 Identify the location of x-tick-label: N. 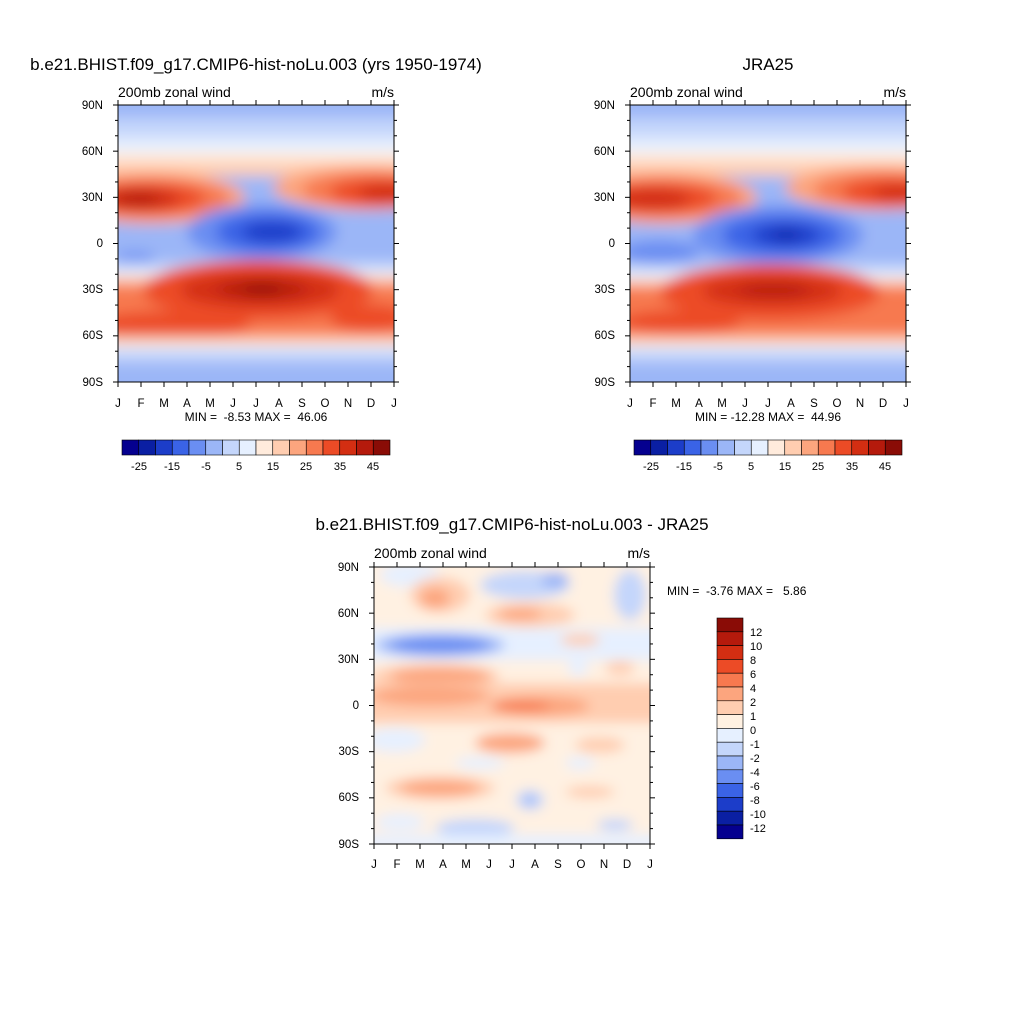
(348, 404).